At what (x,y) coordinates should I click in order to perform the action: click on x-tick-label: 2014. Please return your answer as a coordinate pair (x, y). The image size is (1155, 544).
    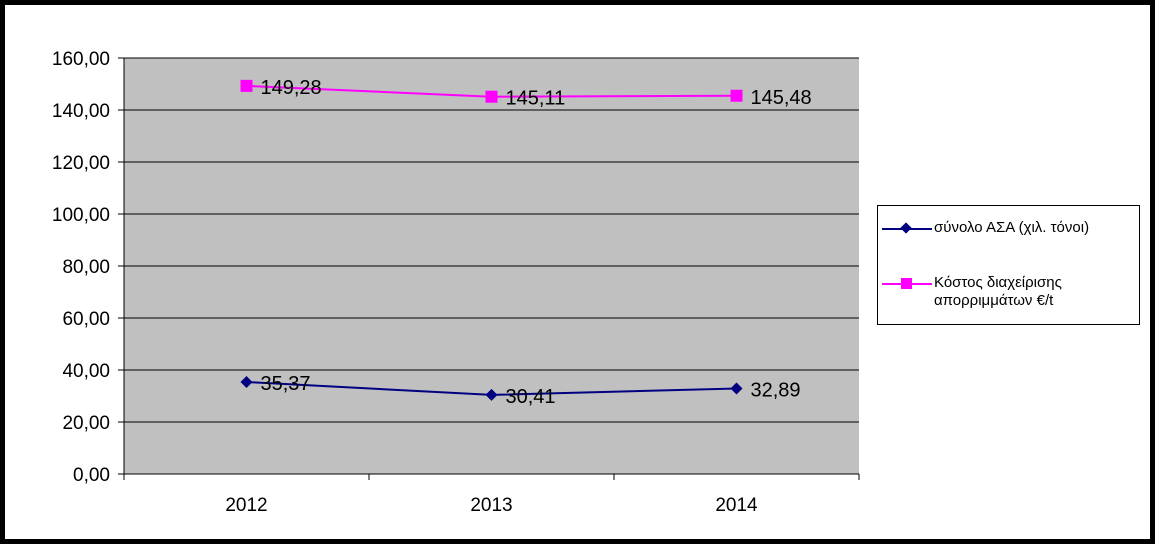
    Looking at the image, I should click on (736, 505).